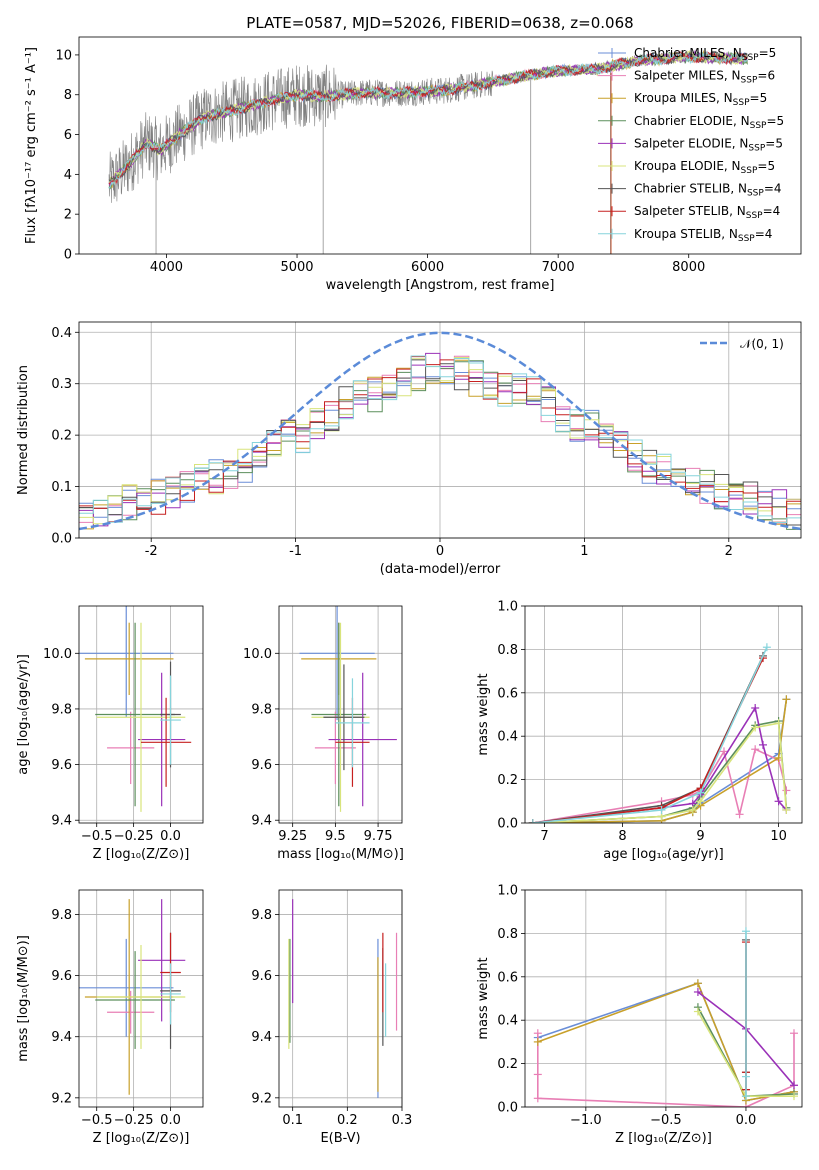 The height and width of the screenshot is (1170, 819). Describe the element at coordinates (544, 836) in the screenshot. I see `x-tick-label: 7` at that location.